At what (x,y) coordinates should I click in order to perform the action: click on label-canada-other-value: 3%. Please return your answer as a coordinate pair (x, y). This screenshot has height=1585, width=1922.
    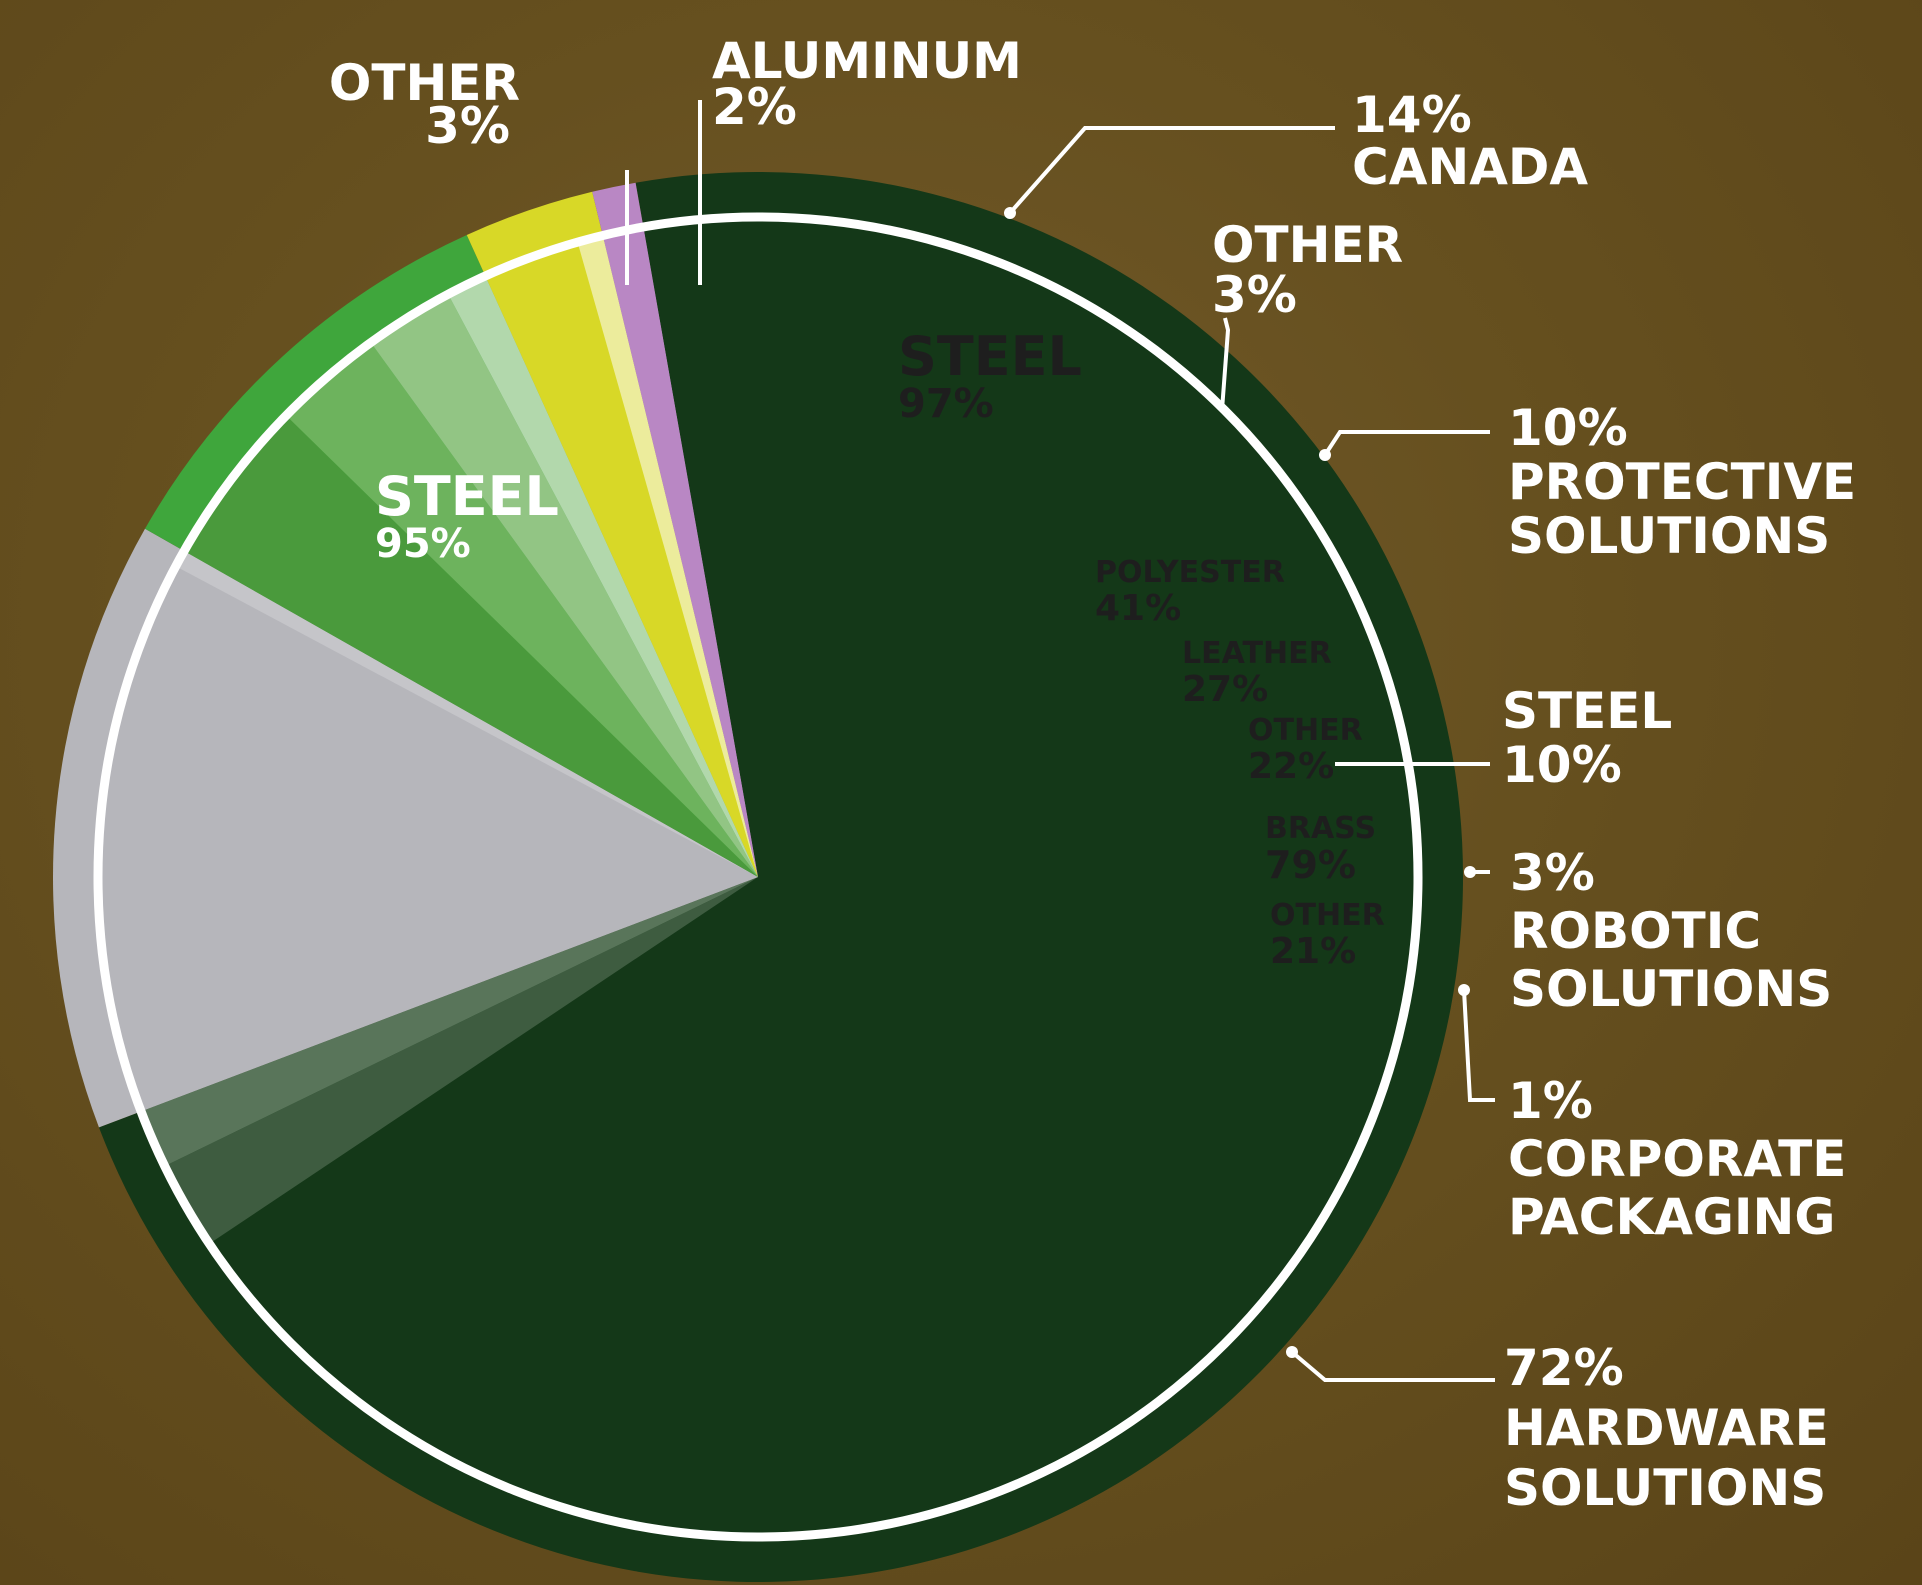
    Looking at the image, I should click on (1254, 295).